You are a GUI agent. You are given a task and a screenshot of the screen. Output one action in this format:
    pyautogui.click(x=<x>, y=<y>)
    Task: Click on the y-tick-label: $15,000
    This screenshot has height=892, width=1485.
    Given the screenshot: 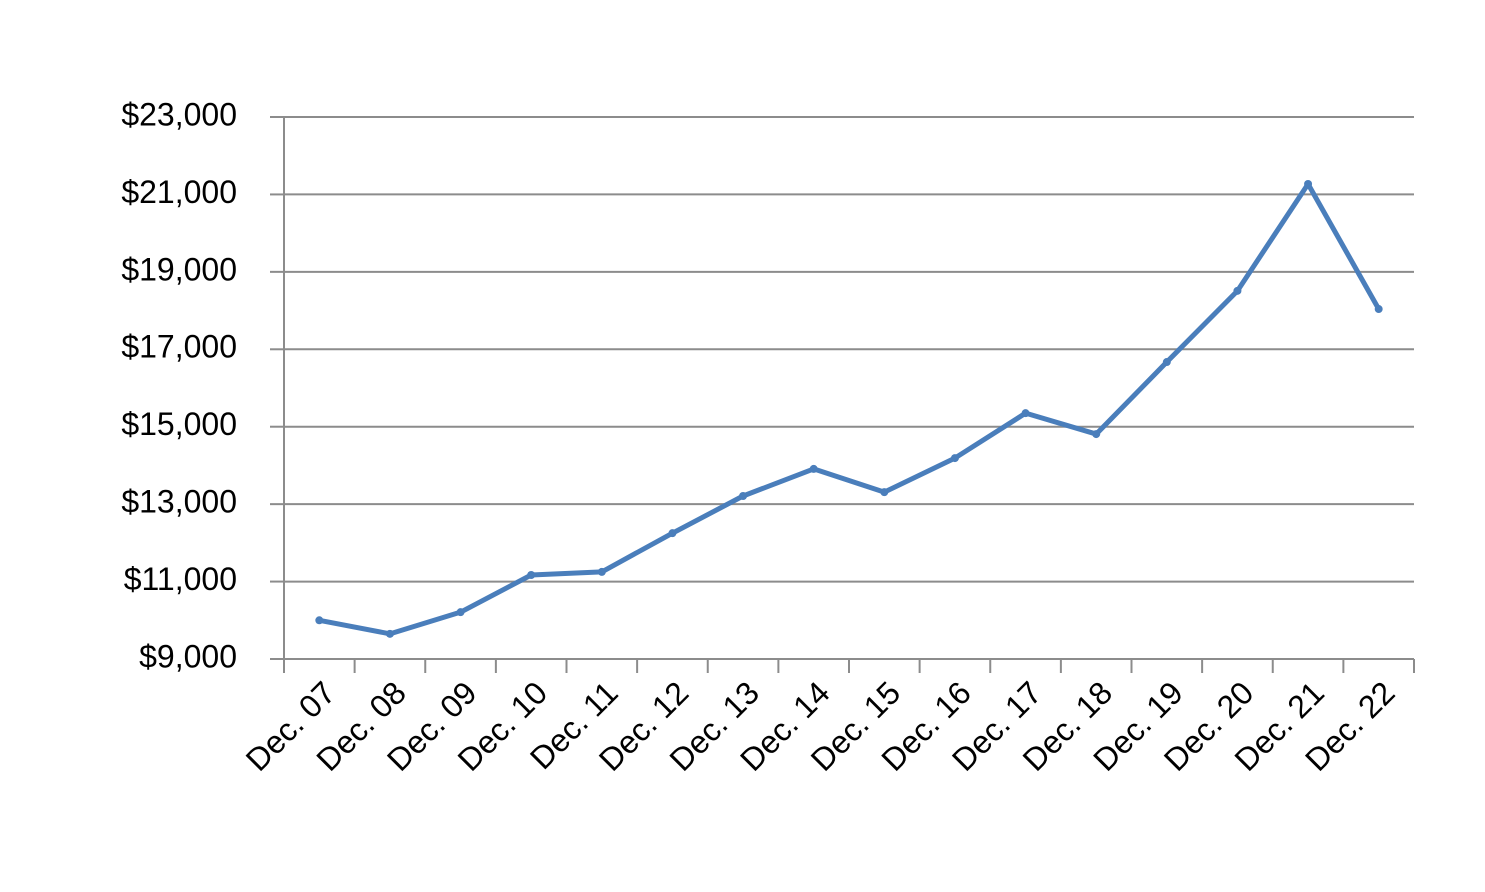 What is the action you would take?
    pyautogui.click(x=179, y=424)
    